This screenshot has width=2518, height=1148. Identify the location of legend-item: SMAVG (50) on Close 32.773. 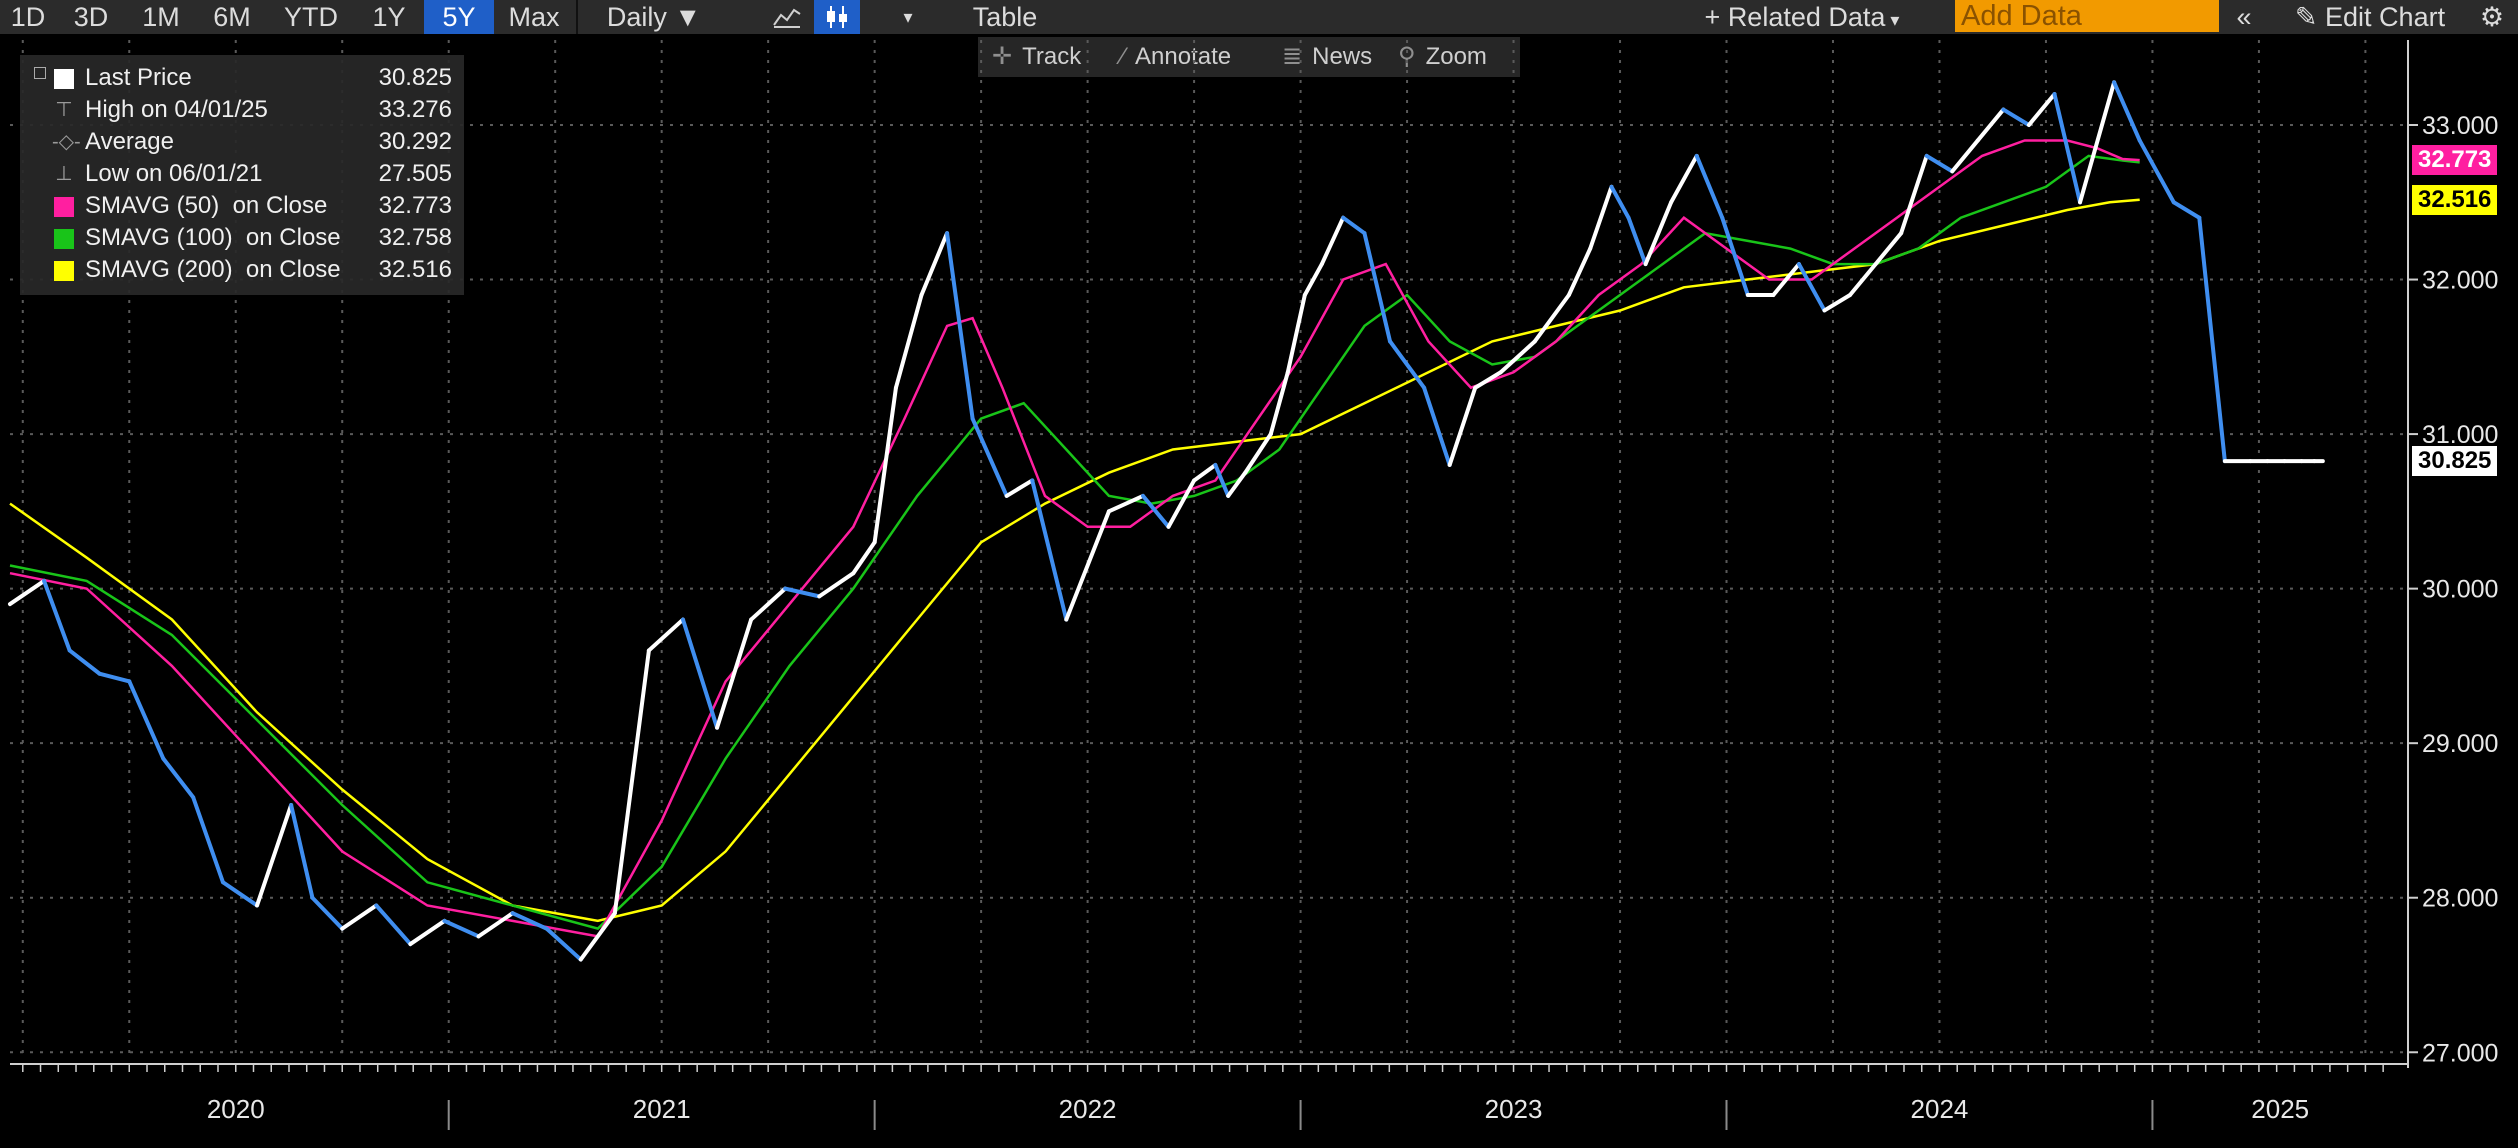
(242, 206).